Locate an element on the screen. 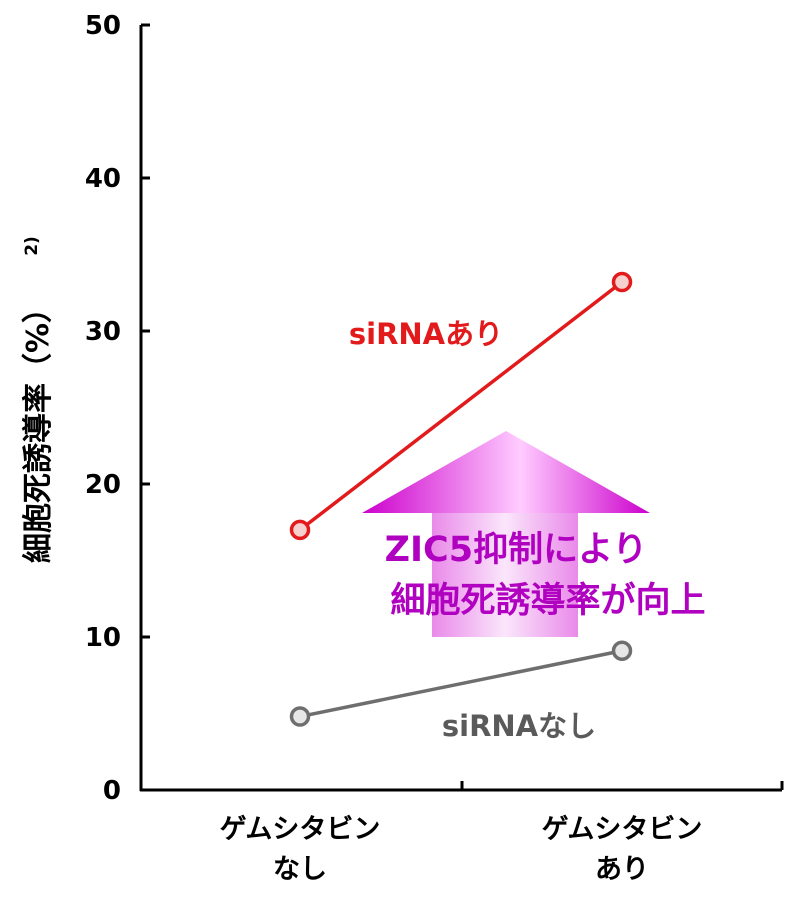  y-ticks: 0 10 20 30 40 50 is located at coordinates (117, 408).